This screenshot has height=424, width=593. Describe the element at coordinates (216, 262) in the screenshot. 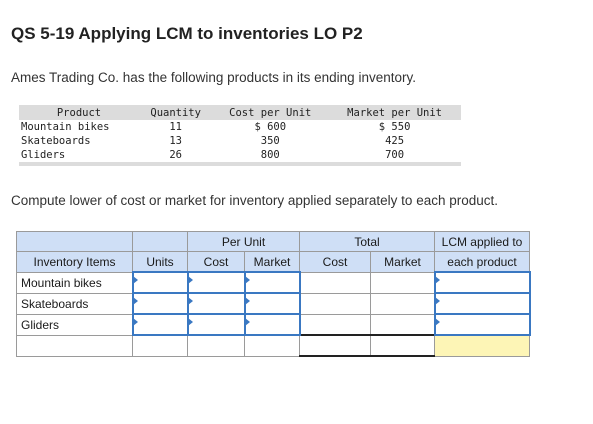

I see `header-unit-cost: Cost` at that location.